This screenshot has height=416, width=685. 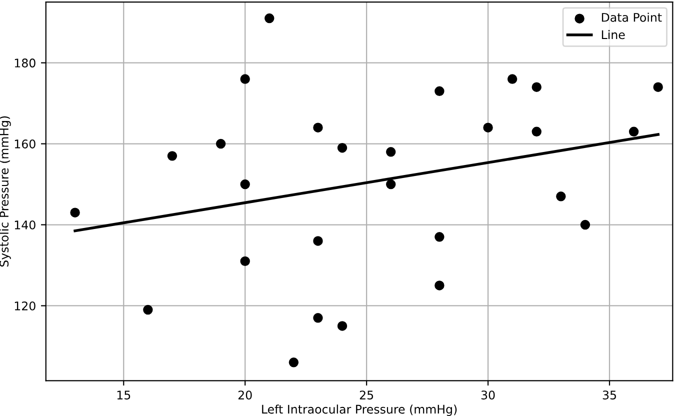 I want to click on y-tick-label: 160, so click(x=25, y=144).